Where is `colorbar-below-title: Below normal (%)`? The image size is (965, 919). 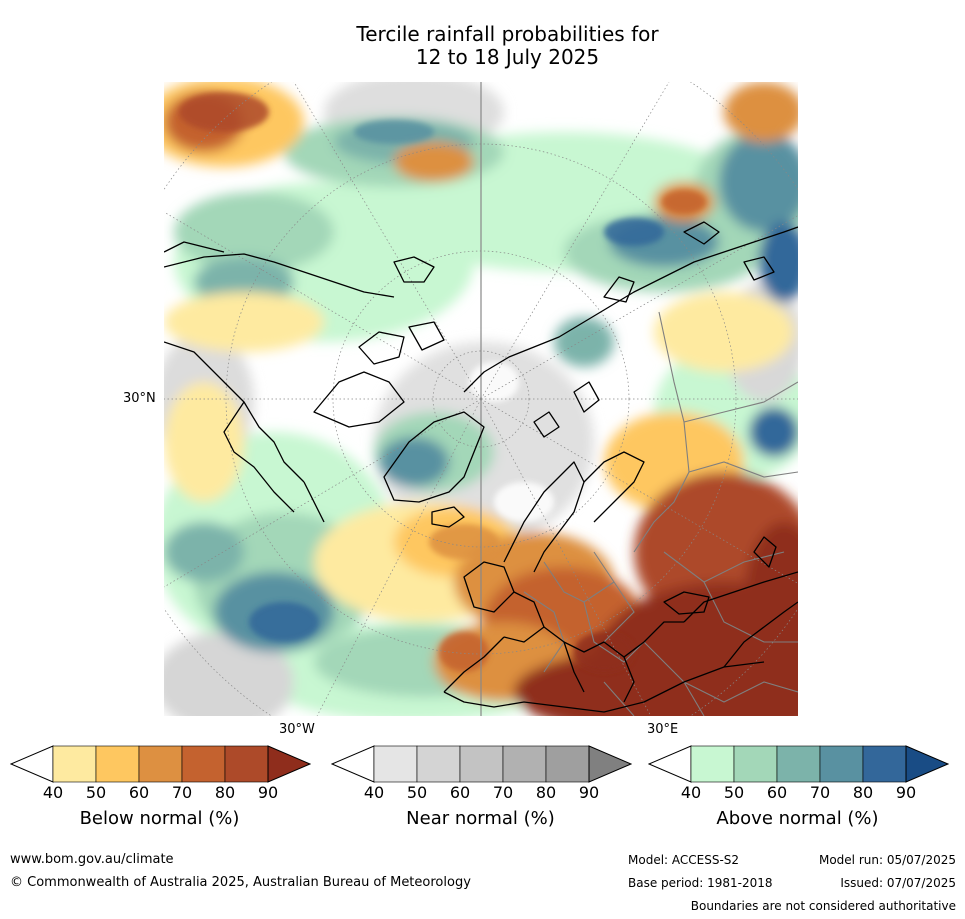 colorbar-below-title: Below normal (%) is located at coordinates (159, 818).